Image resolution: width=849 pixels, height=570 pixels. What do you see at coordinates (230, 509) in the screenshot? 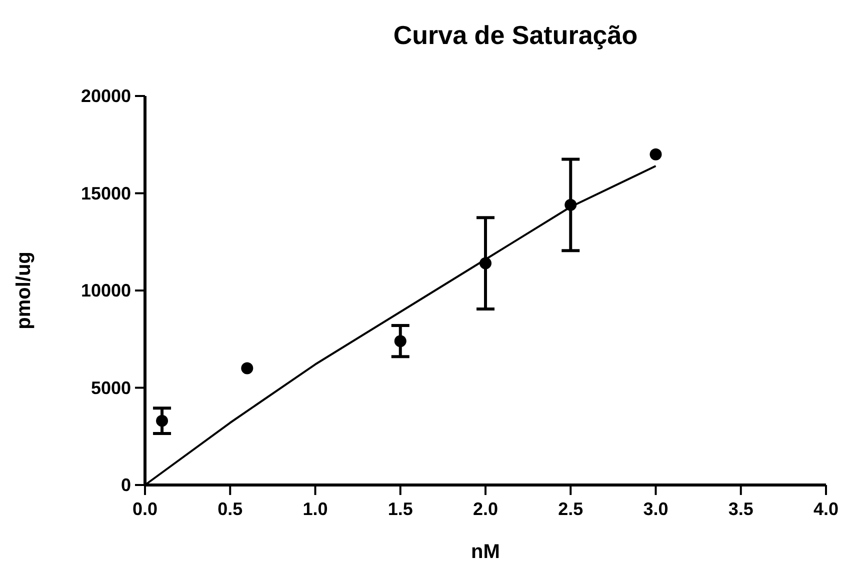
I see `x-tick-label: 0.5` at bounding box center [230, 509].